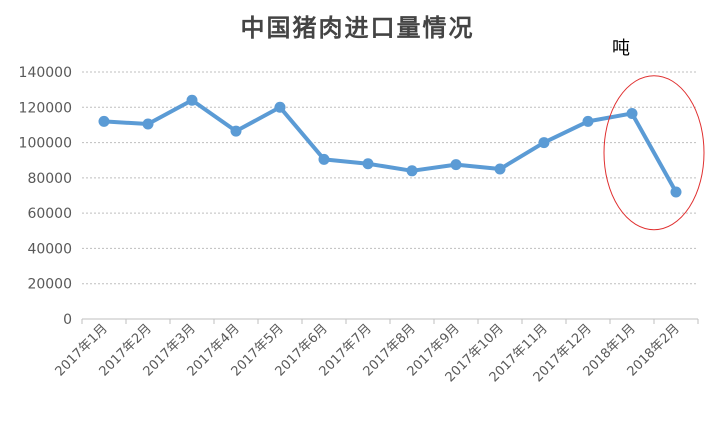 The image size is (715, 422). What do you see at coordinates (67, 320) in the screenshot?
I see `y-tick-label: 0` at bounding box center [67, 320].